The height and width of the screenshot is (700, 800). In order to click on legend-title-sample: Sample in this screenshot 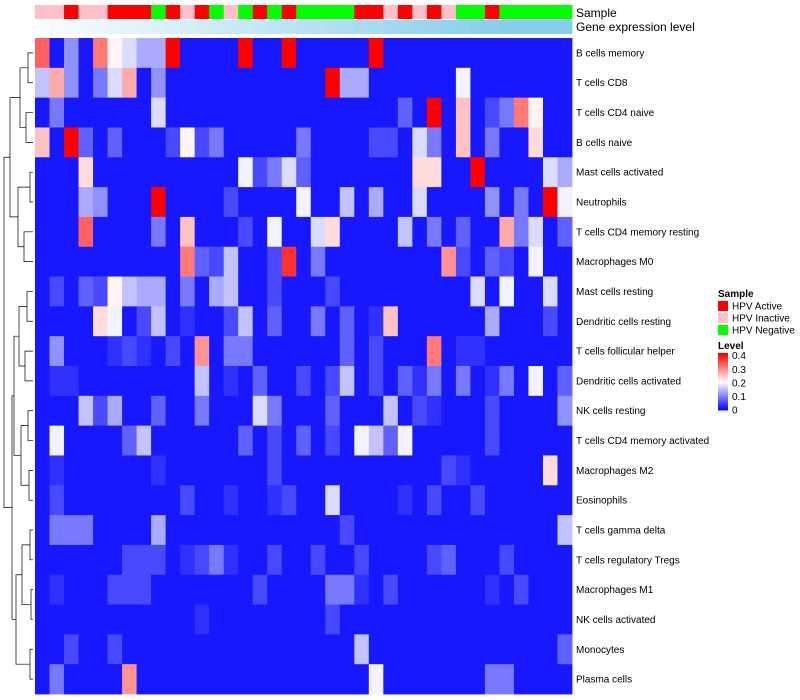, I will do `click(736, 294)`.